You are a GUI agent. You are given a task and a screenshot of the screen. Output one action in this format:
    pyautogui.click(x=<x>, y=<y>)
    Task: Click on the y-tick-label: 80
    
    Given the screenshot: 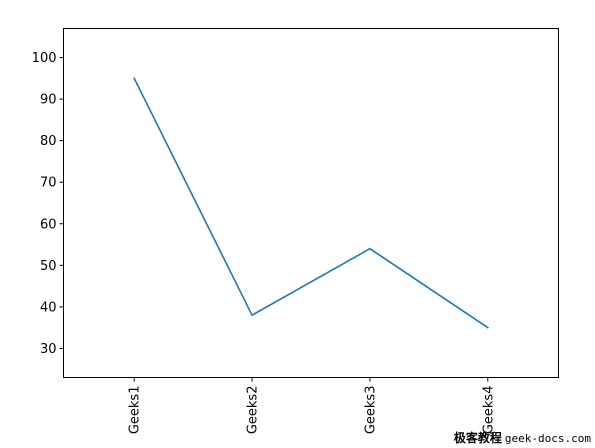 What is the action you would take?
    pyautogui.click(x=48, y=141)
    